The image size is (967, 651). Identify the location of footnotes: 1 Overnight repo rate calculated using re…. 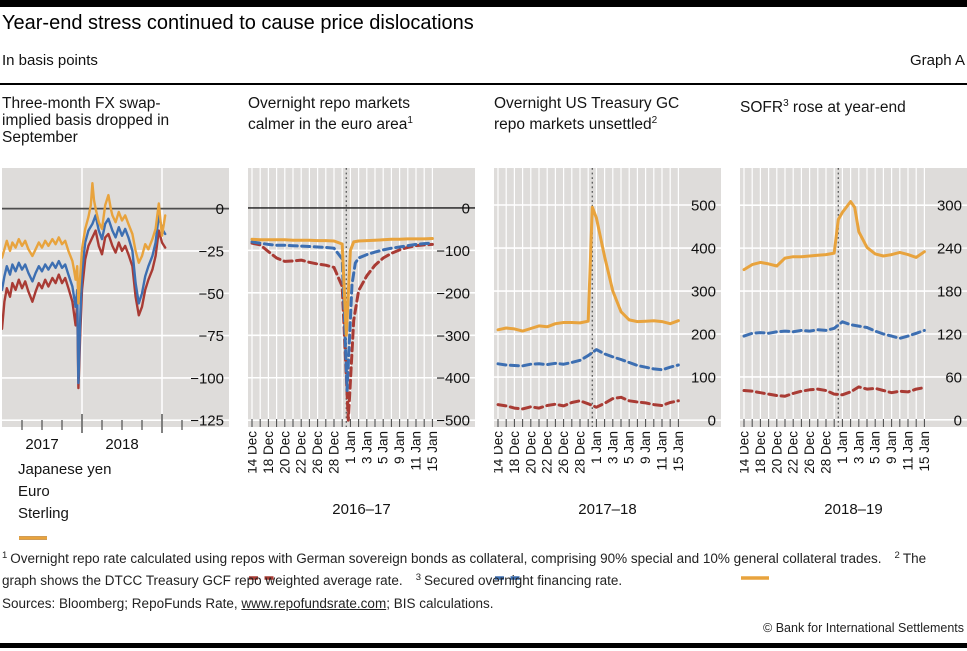
(483, 568).